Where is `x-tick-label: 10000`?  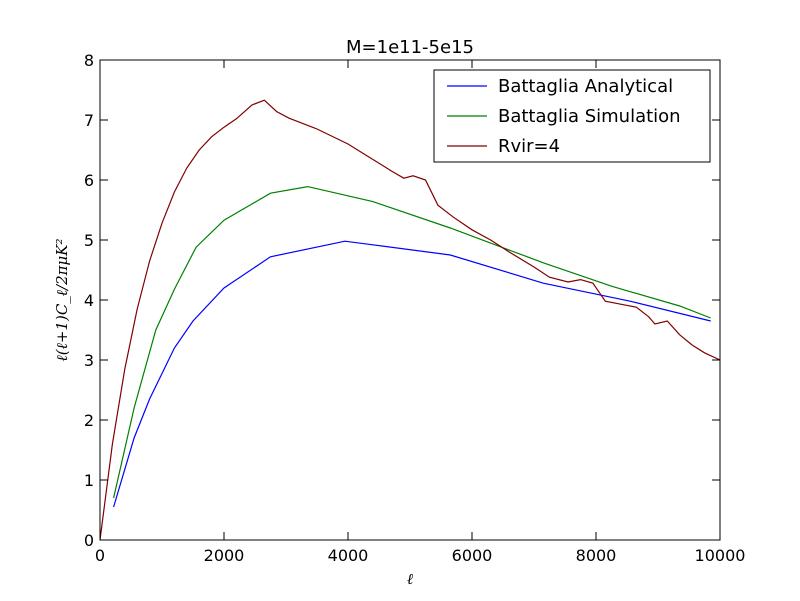 x-tick-label: 10000 is located at coordinates (720, 555).